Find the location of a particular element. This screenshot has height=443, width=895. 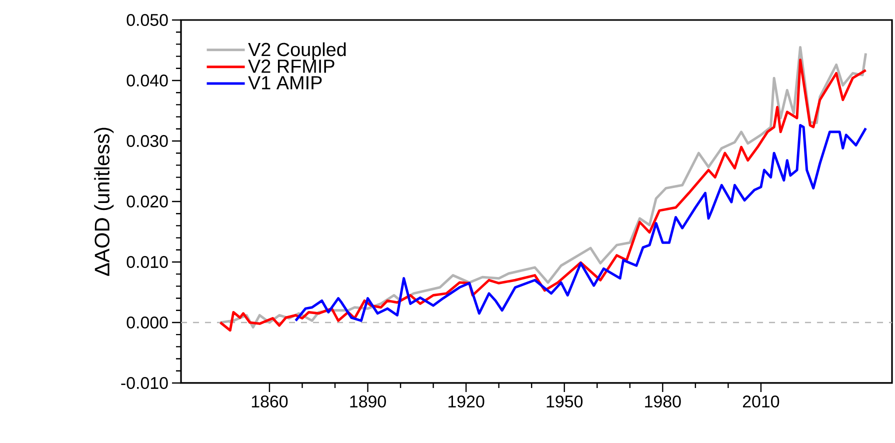

x-tick-label: 1980 is located at coordinates (663, 402).